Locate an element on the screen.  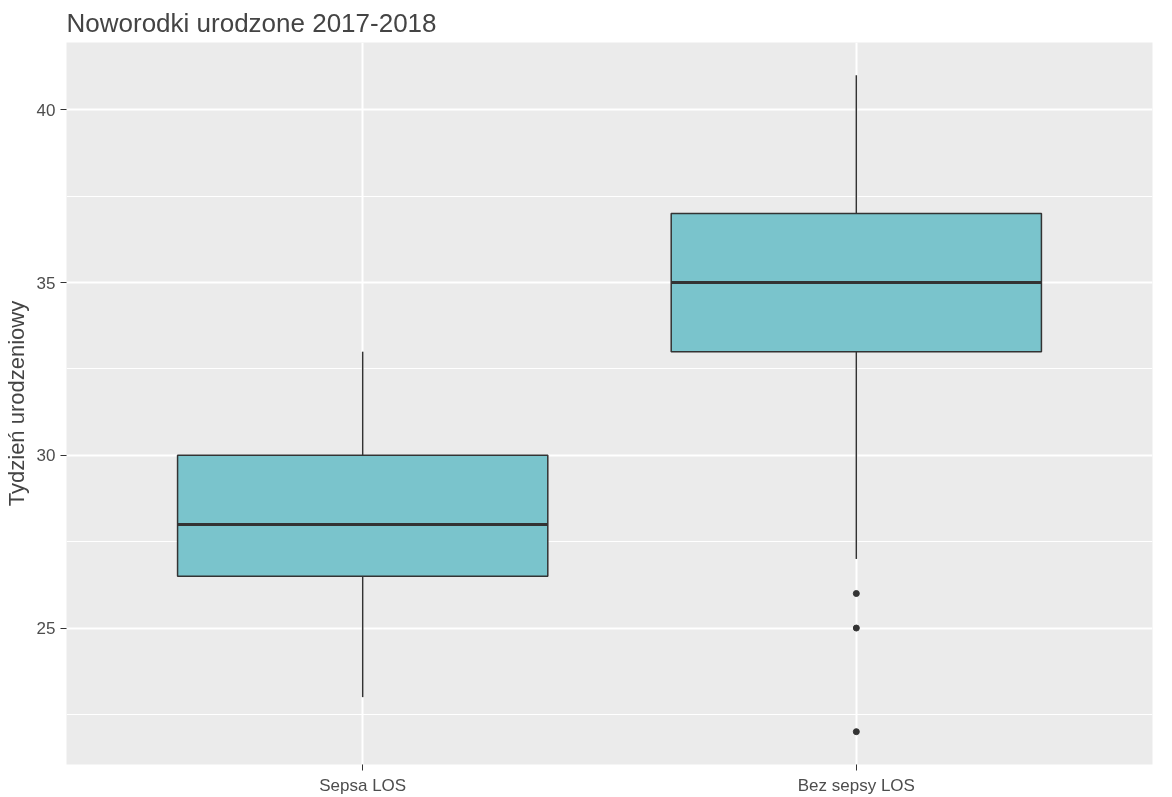
y-tick-label: 30 is located at coordinates (46, 456).